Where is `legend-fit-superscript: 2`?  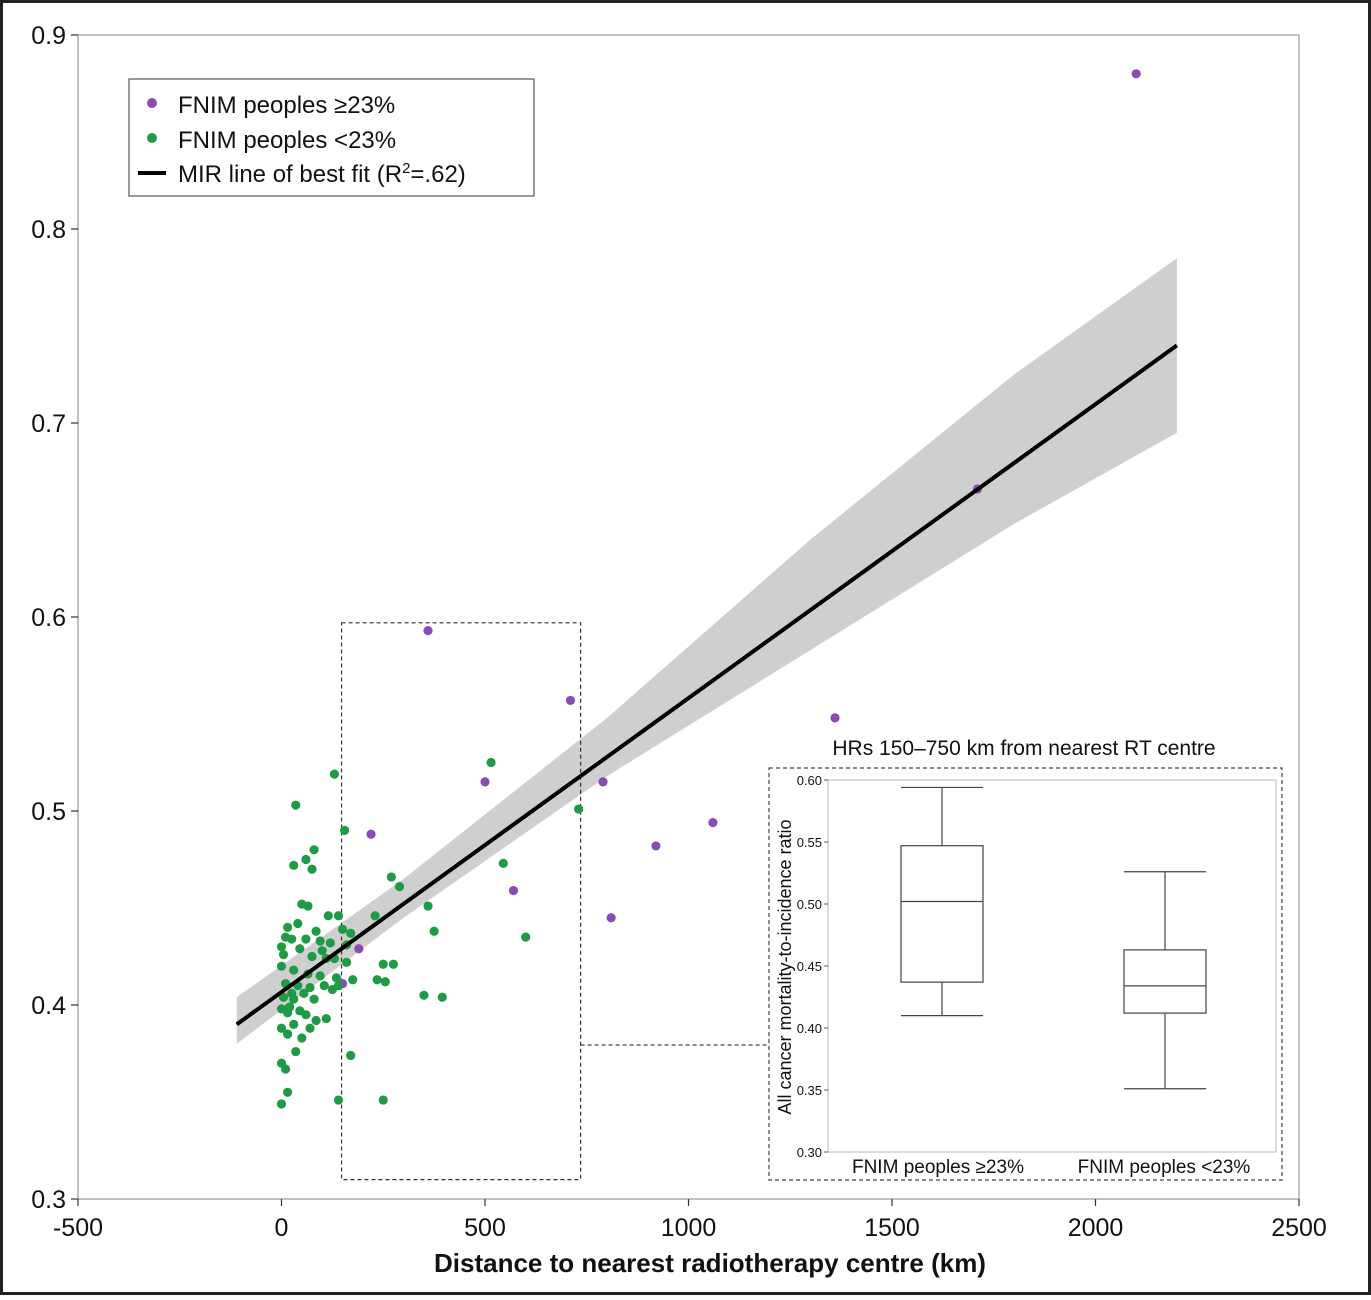
legend-fit-superscript: 2 is located at coordinates (406, 168).